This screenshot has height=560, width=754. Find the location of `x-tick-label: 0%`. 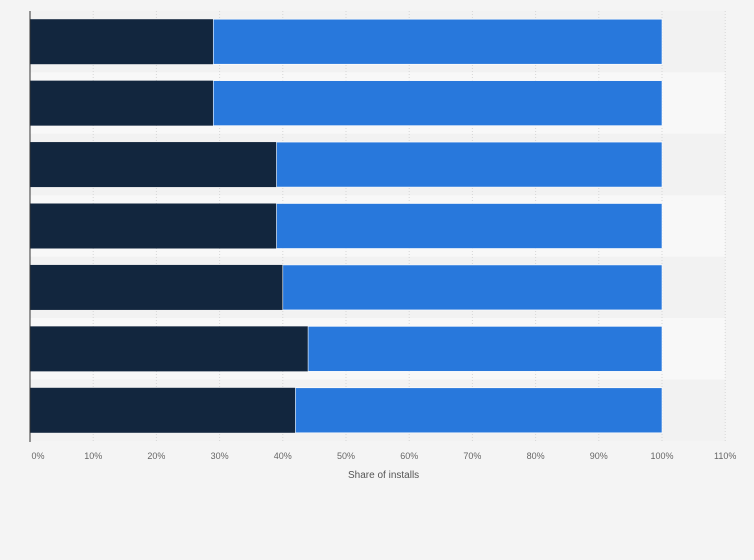

x-tick-label: 0% is located at coordinates (37, 456).